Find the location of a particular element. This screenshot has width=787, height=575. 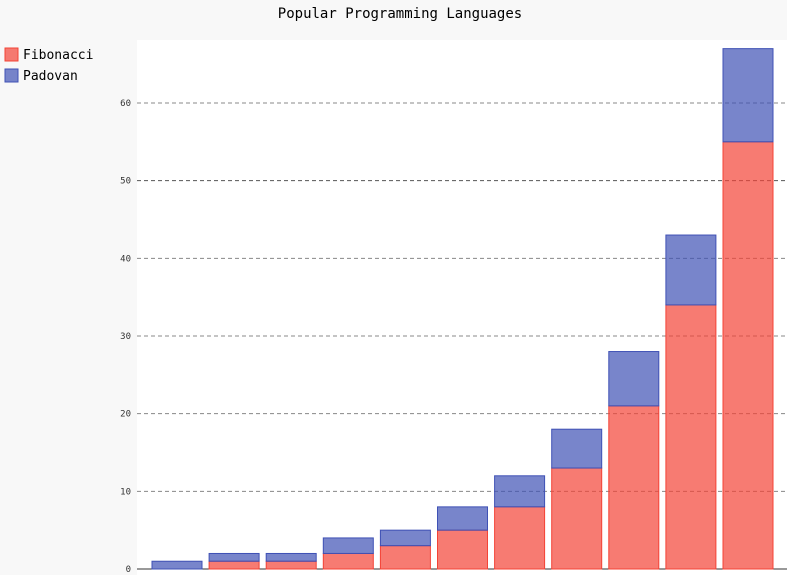

y-tick-label: 50 is located at coordinates (125, 182).